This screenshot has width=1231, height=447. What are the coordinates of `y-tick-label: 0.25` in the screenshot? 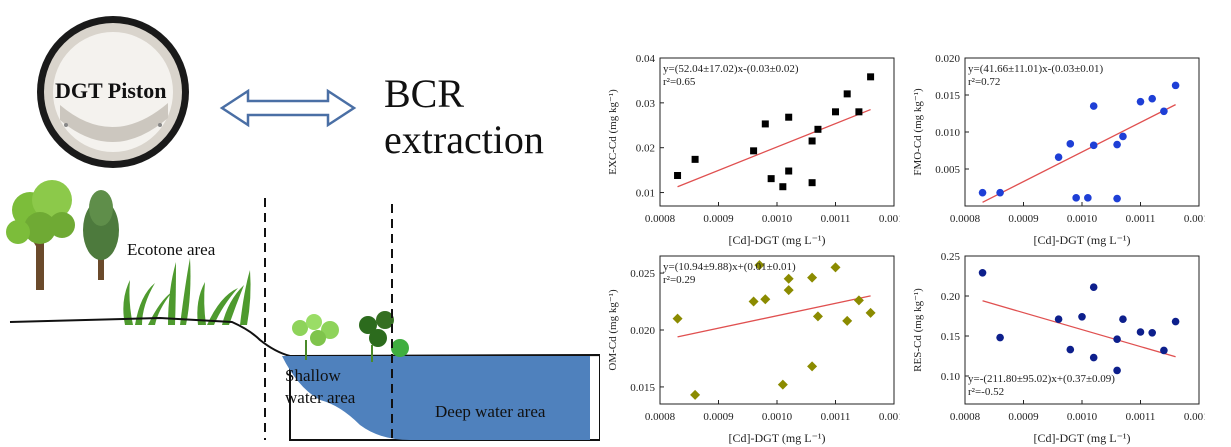 It's located at (951, 257).